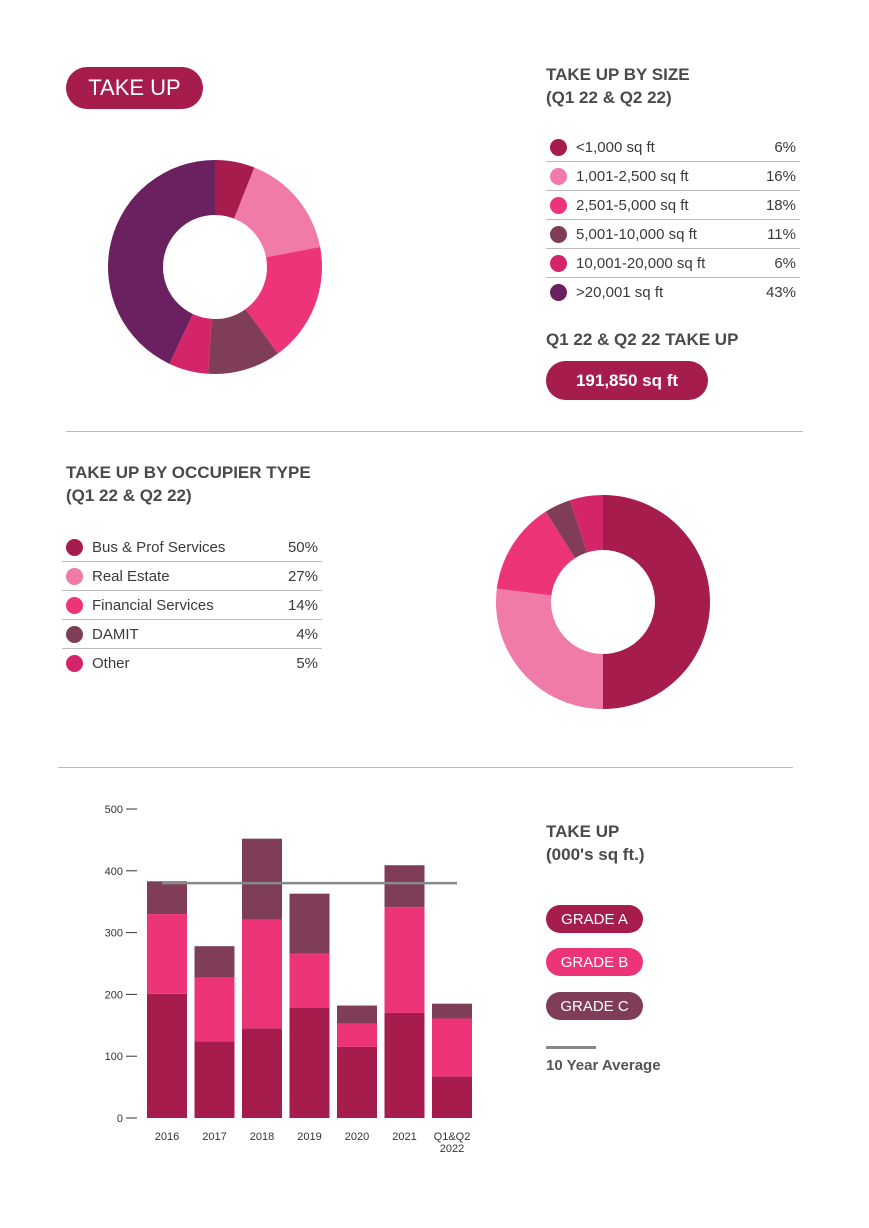 This screenshot has height=1228, width=869. I want to click on legend-row: Real Estate 27%, so click(192, 576).